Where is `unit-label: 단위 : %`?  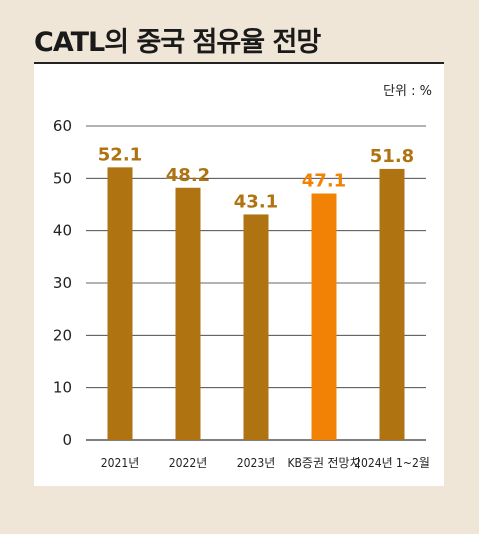 unit-label: 단위 : % is located at coordinates (407, 91).